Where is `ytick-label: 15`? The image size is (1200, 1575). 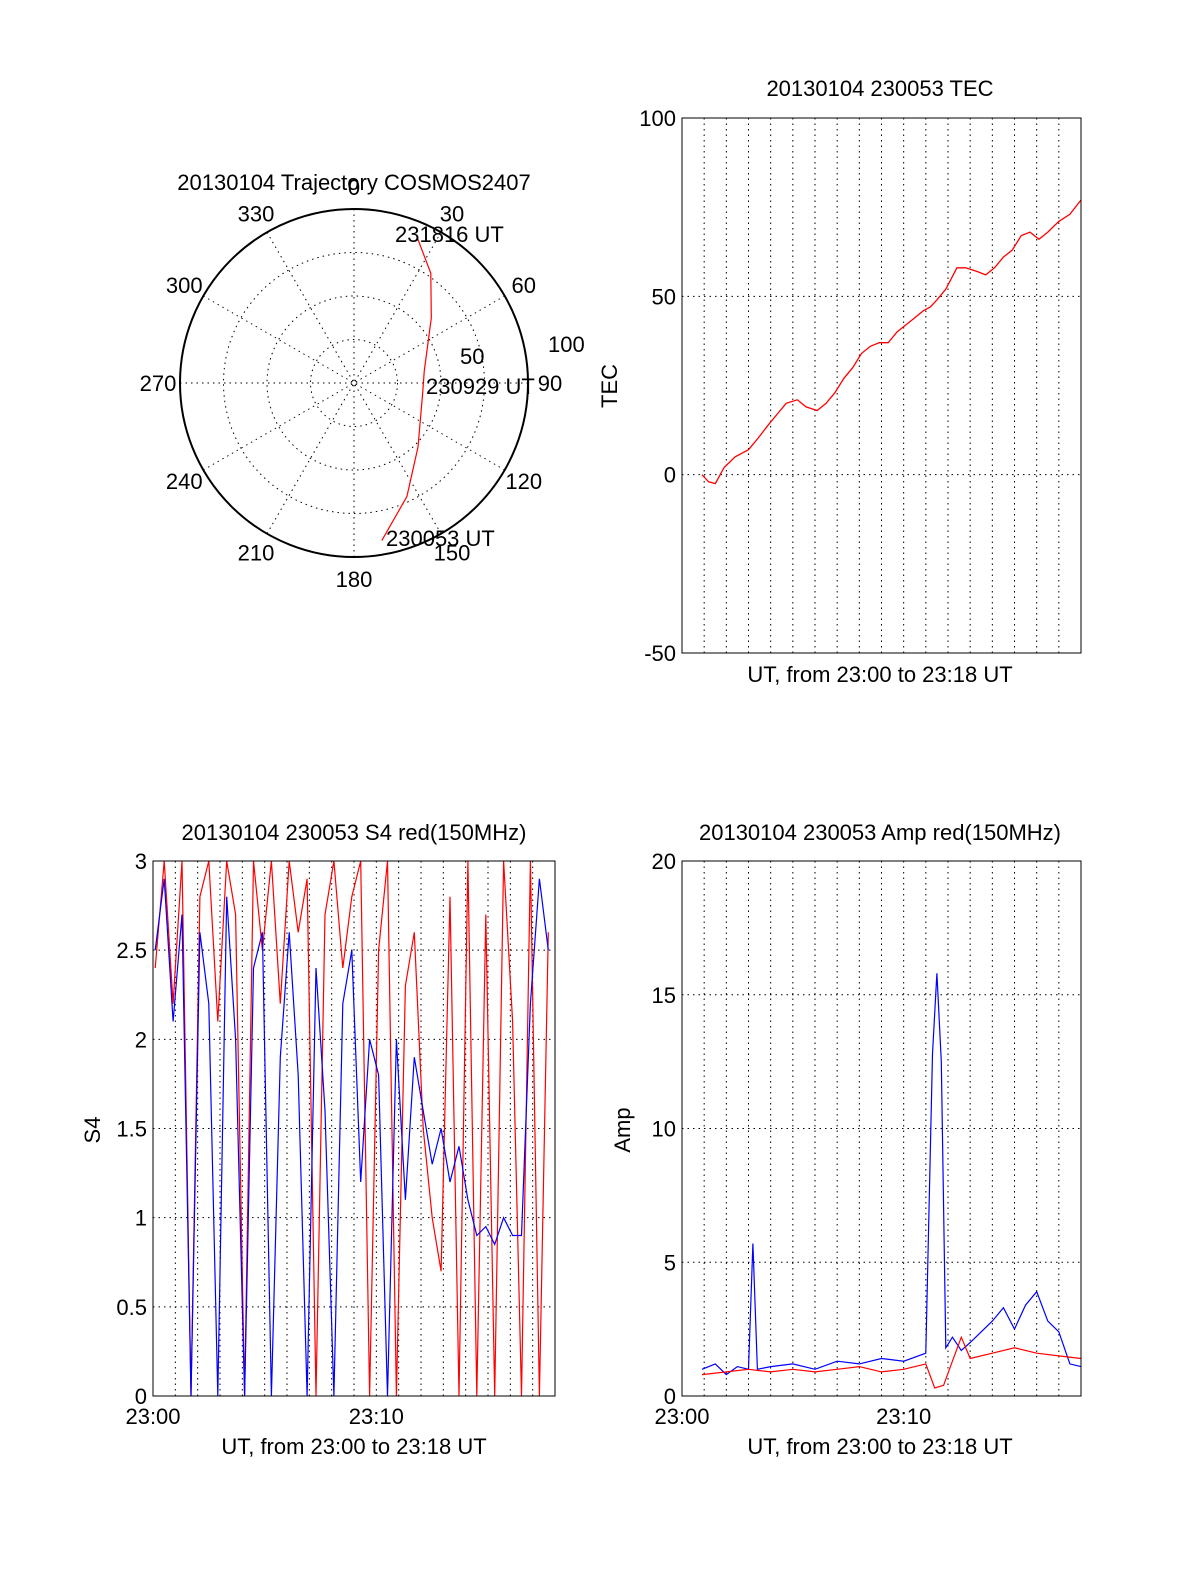 ytick-label: 15 is located at coordinates (664, 995).